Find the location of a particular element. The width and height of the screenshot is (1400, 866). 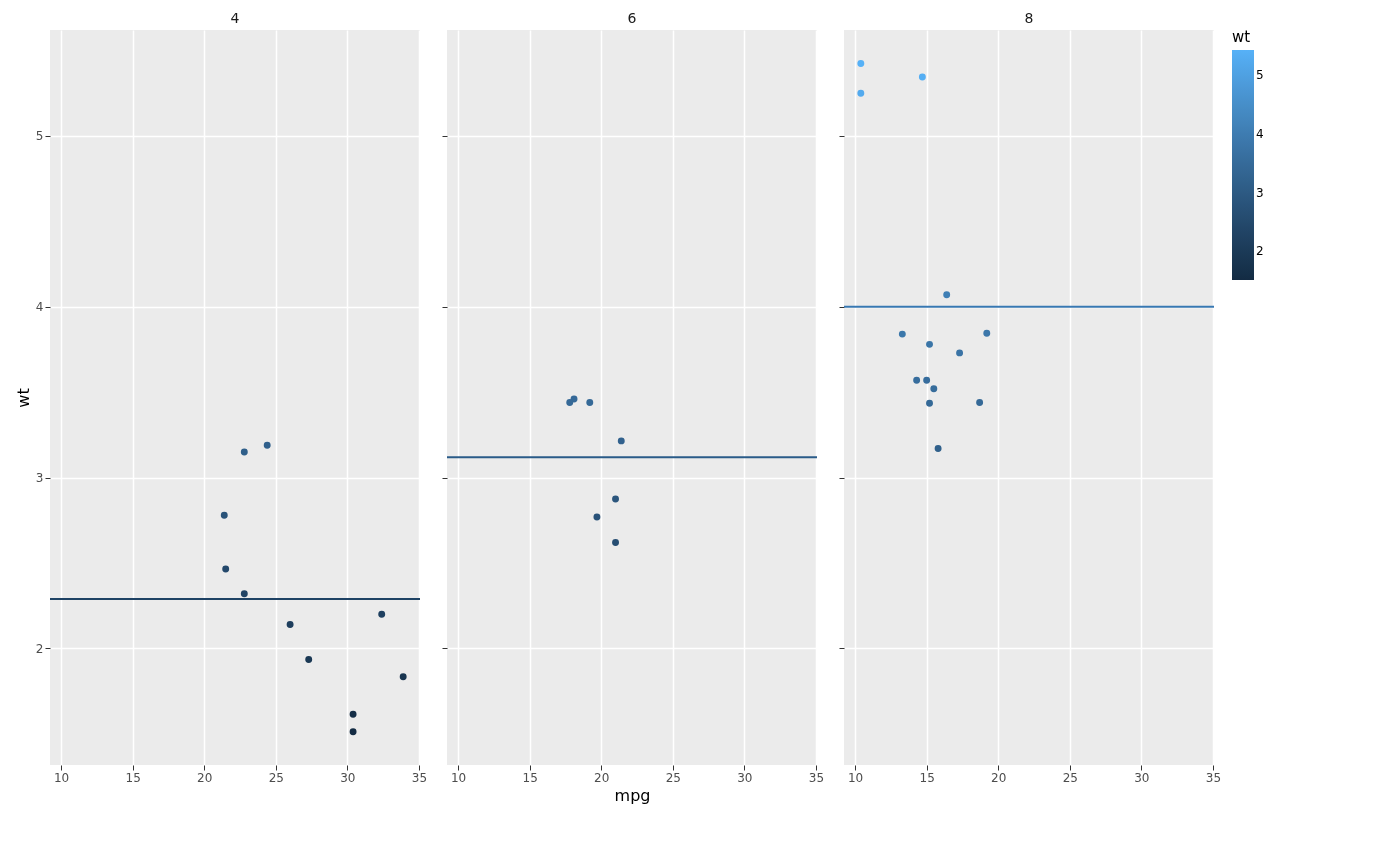

y-tick-label: 3 is located at coordinates (39, 478).